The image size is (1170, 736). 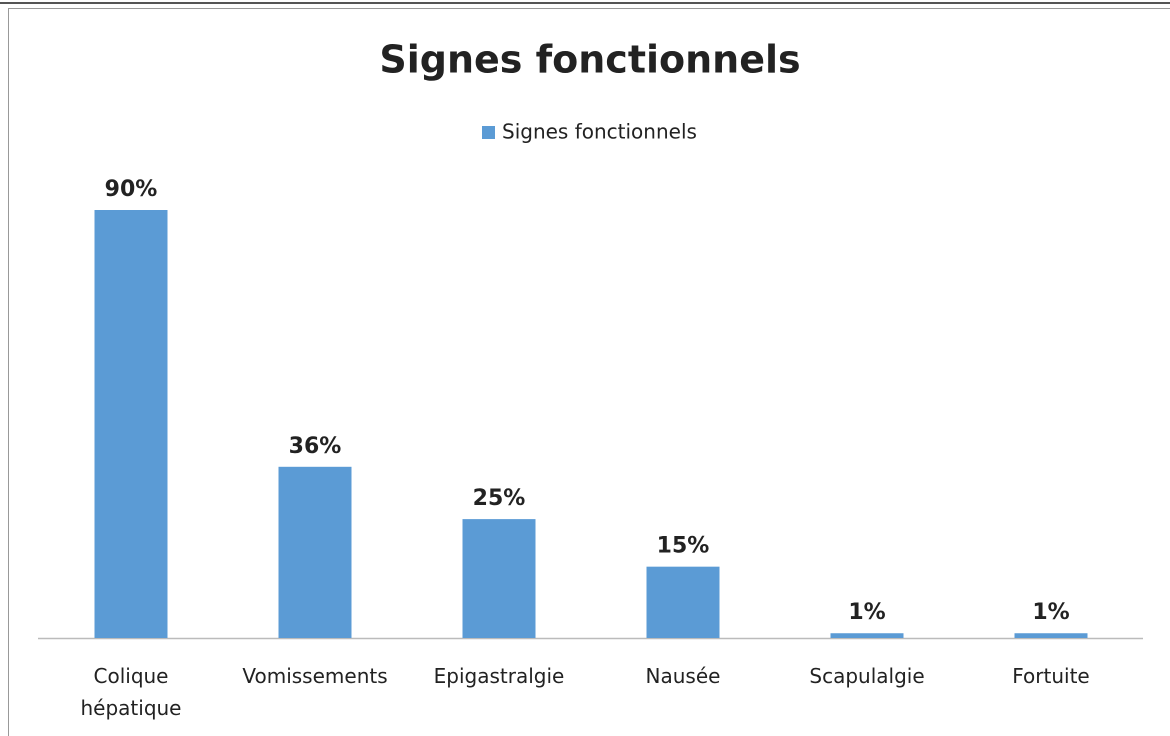 I want to click on x-tick-label-box: Colique hépatique, so click(x=131, y=692).